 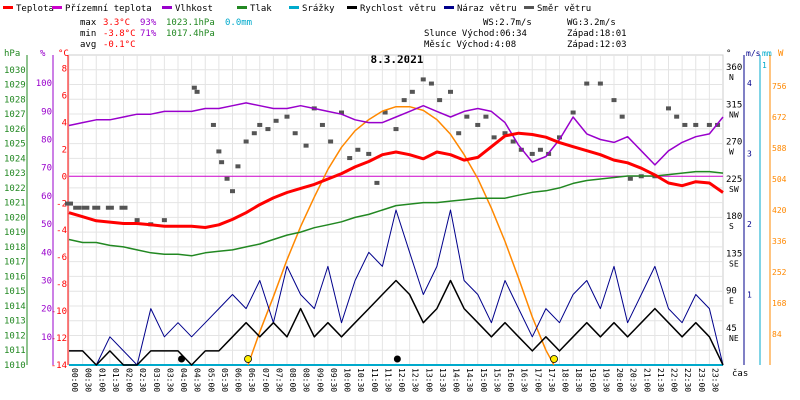 I want to click on tick-label-hpa: 1028, so click(x=15, y=100).